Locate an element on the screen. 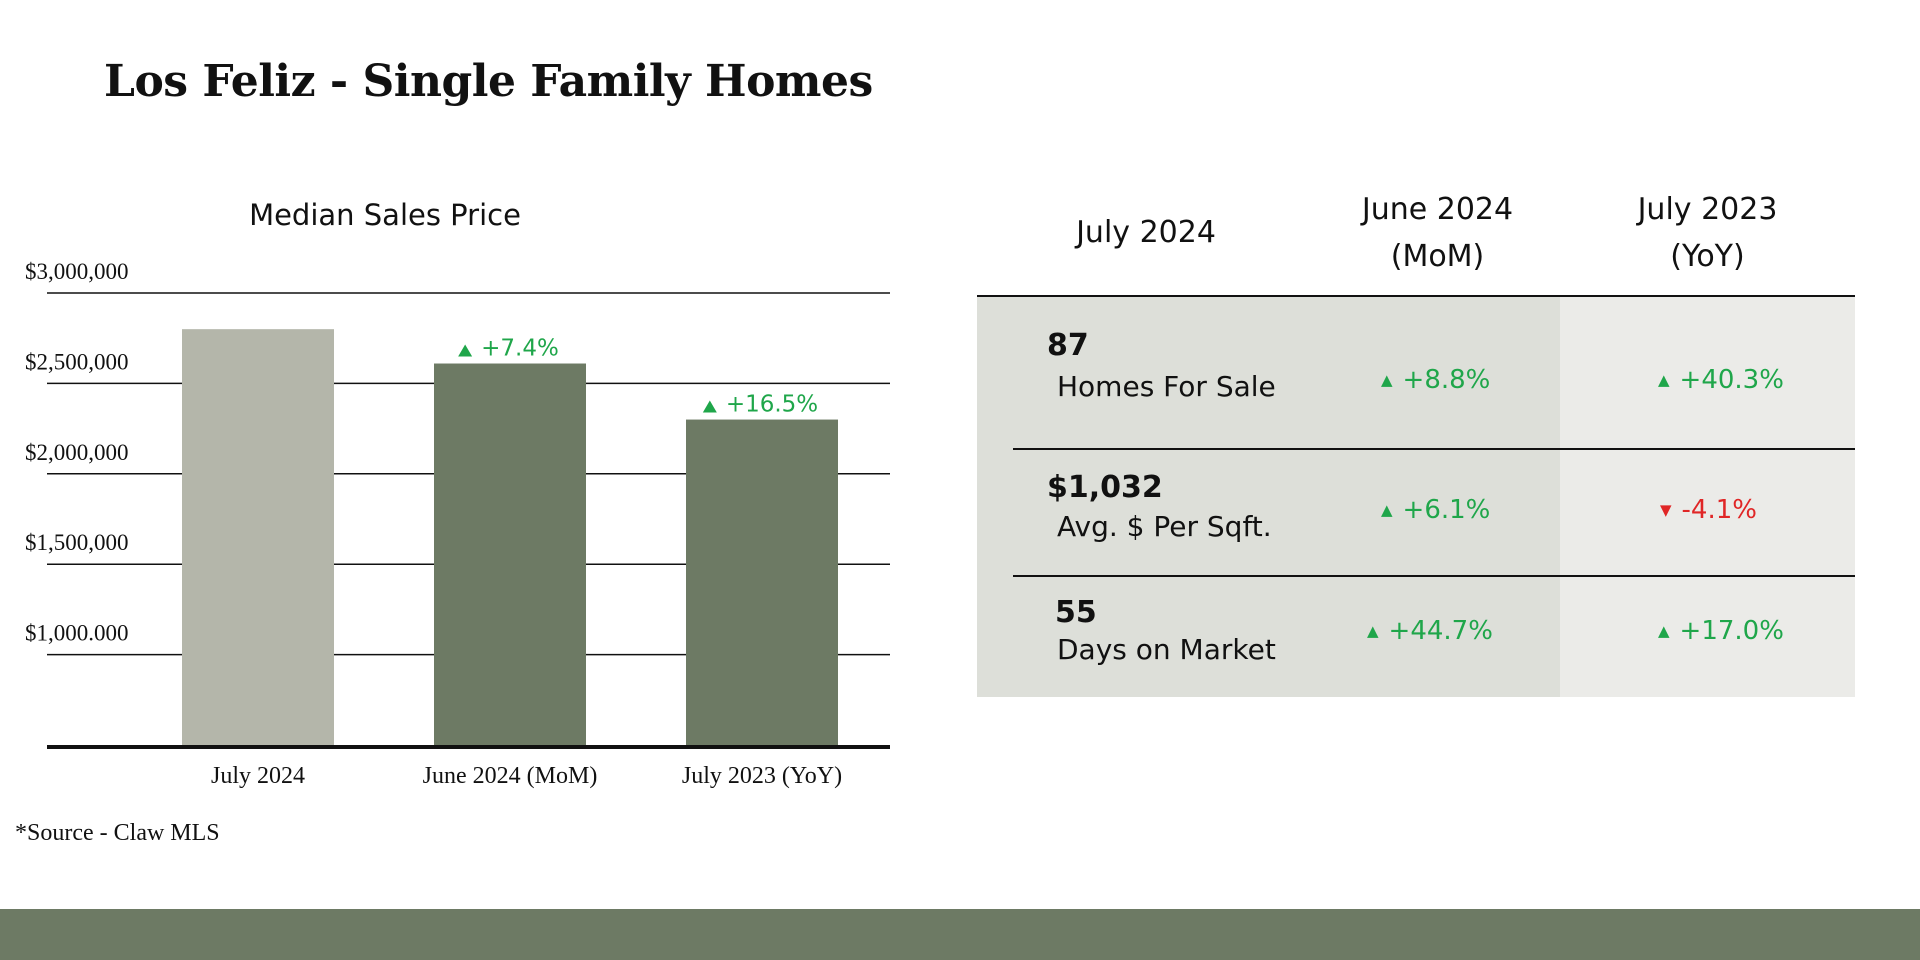 This screenshot has height=960, width=1920. price-per-sqft-yoy-change: ▼ -4.1% is located at coordinates (1708, 510).